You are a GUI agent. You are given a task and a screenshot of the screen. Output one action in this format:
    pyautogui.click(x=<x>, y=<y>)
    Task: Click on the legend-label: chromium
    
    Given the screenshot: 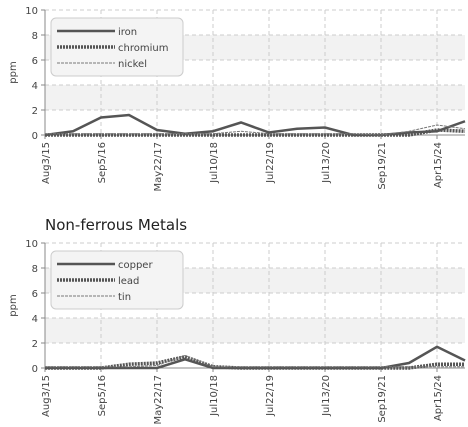 What is the action you would take?
    pyautogui.click(x=143, y=48)
    